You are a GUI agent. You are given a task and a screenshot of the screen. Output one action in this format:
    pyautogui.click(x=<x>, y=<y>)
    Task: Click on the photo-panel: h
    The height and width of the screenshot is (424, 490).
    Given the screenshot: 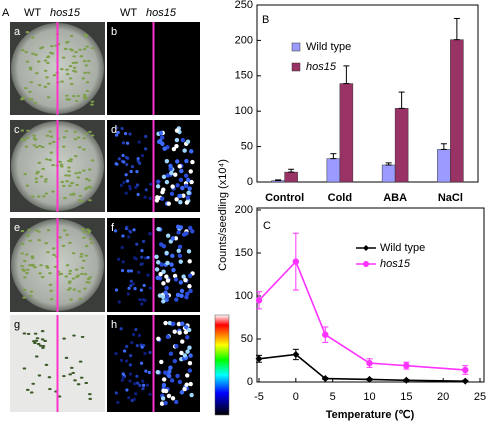 What is the action you would take?
    pyautogui.click(x=153, y=363)
    